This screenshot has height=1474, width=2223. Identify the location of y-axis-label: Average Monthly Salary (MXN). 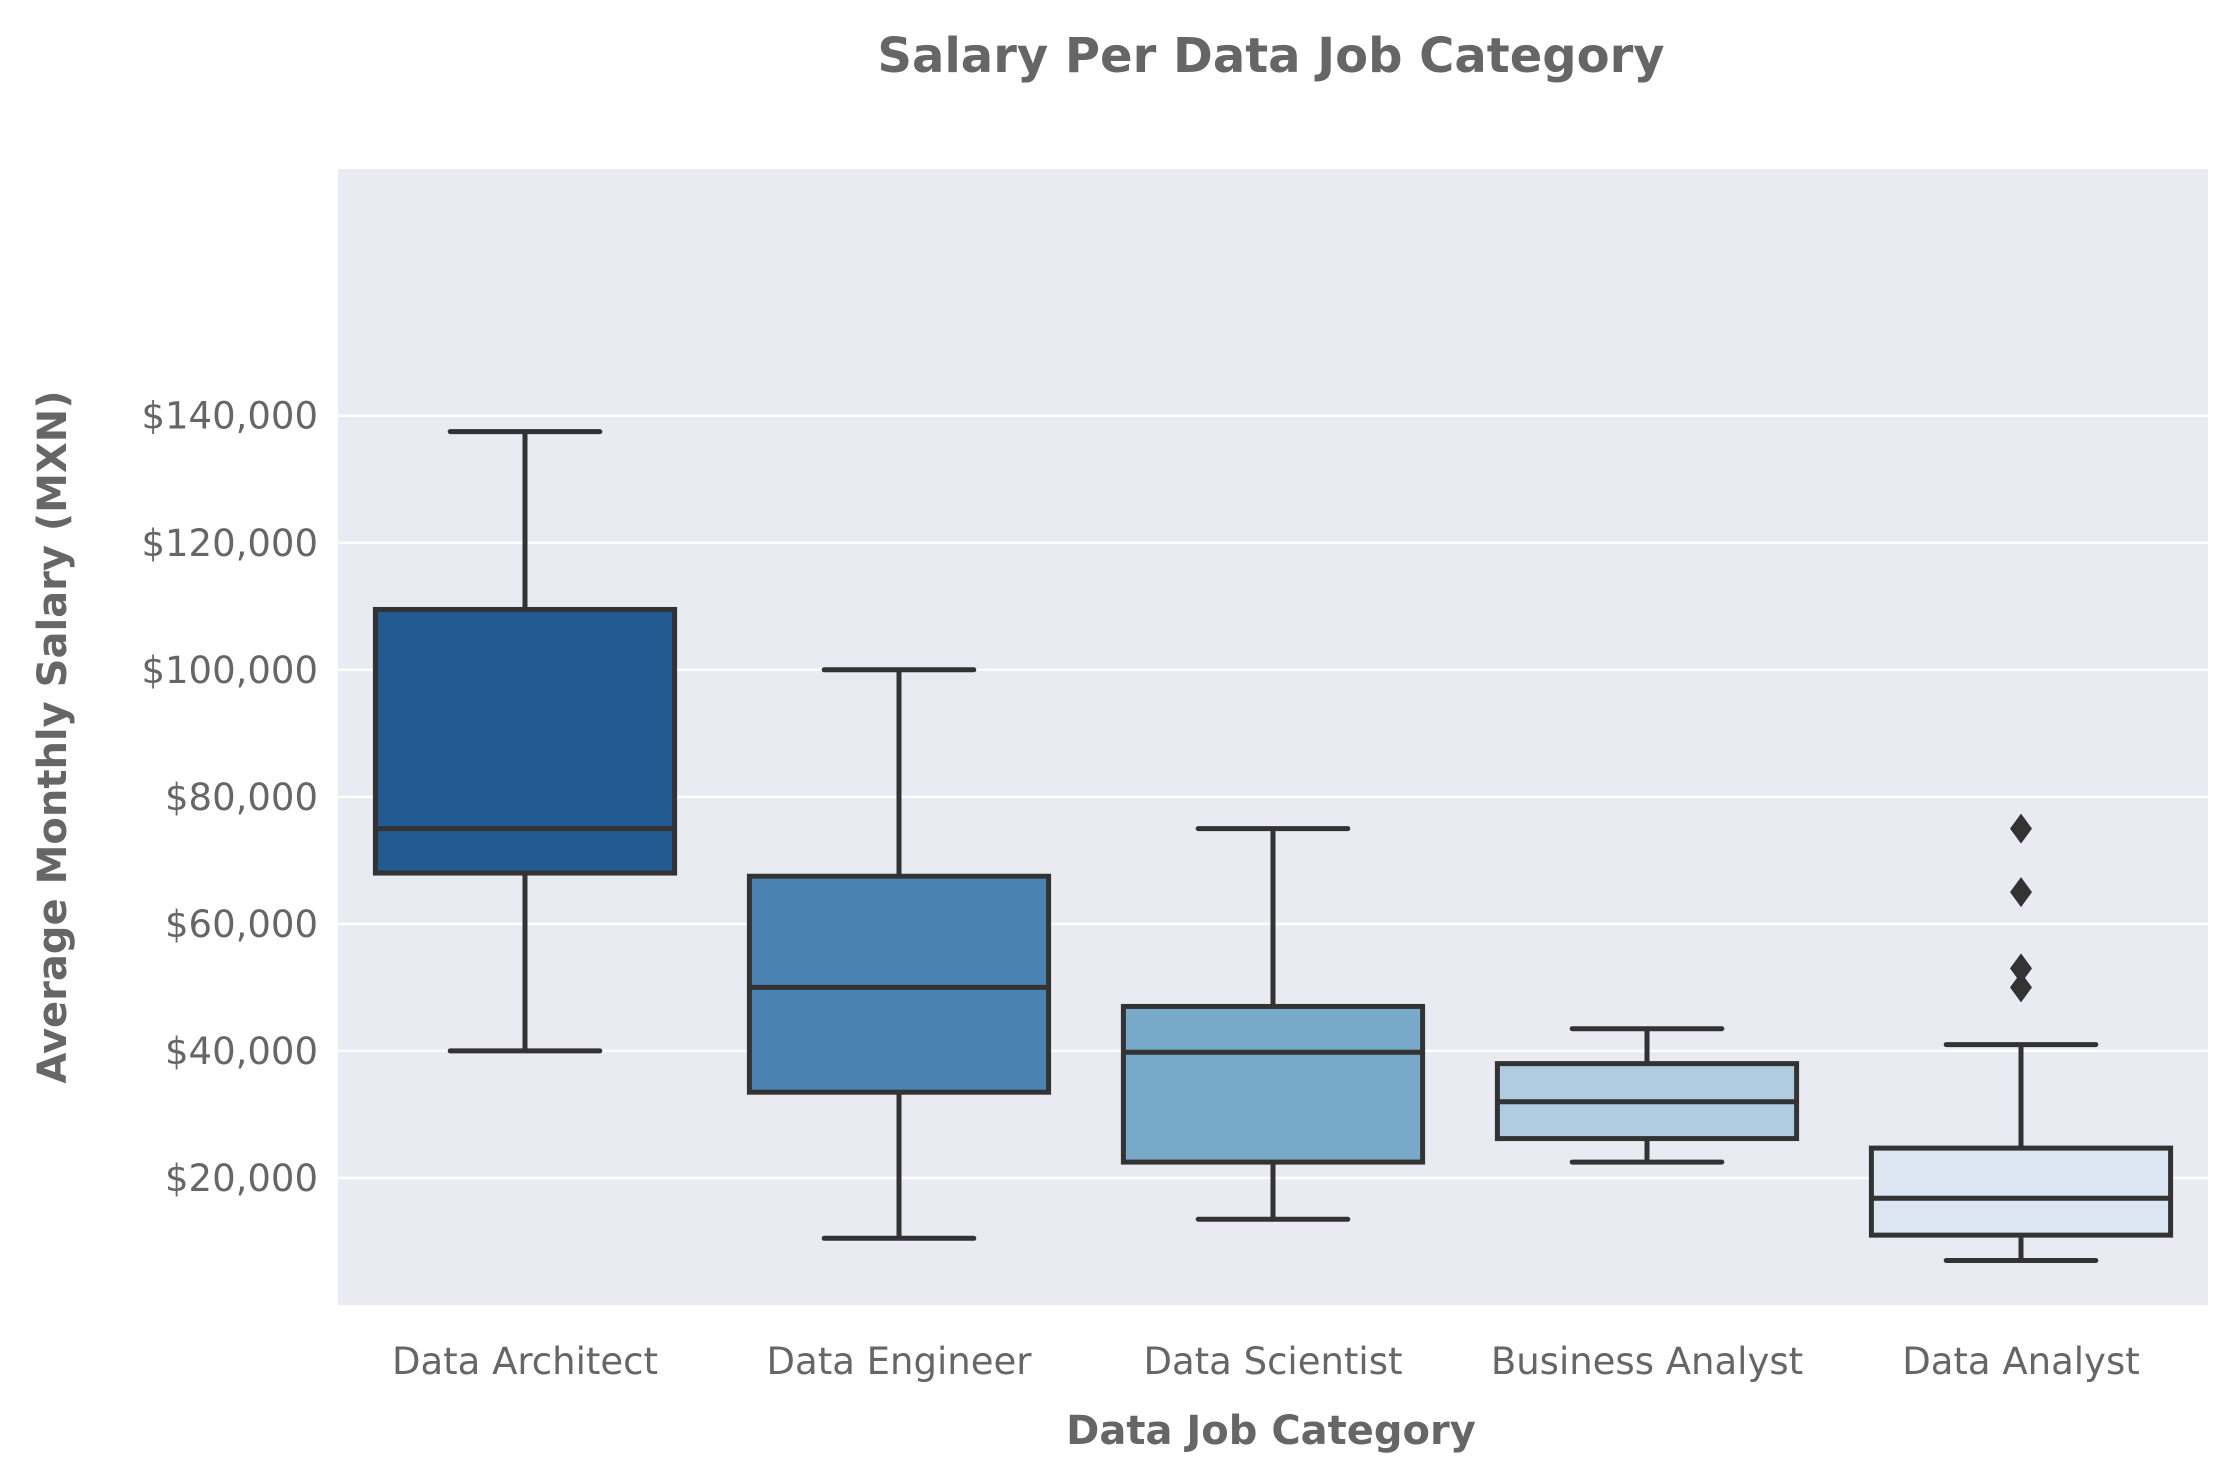
(53, 736).